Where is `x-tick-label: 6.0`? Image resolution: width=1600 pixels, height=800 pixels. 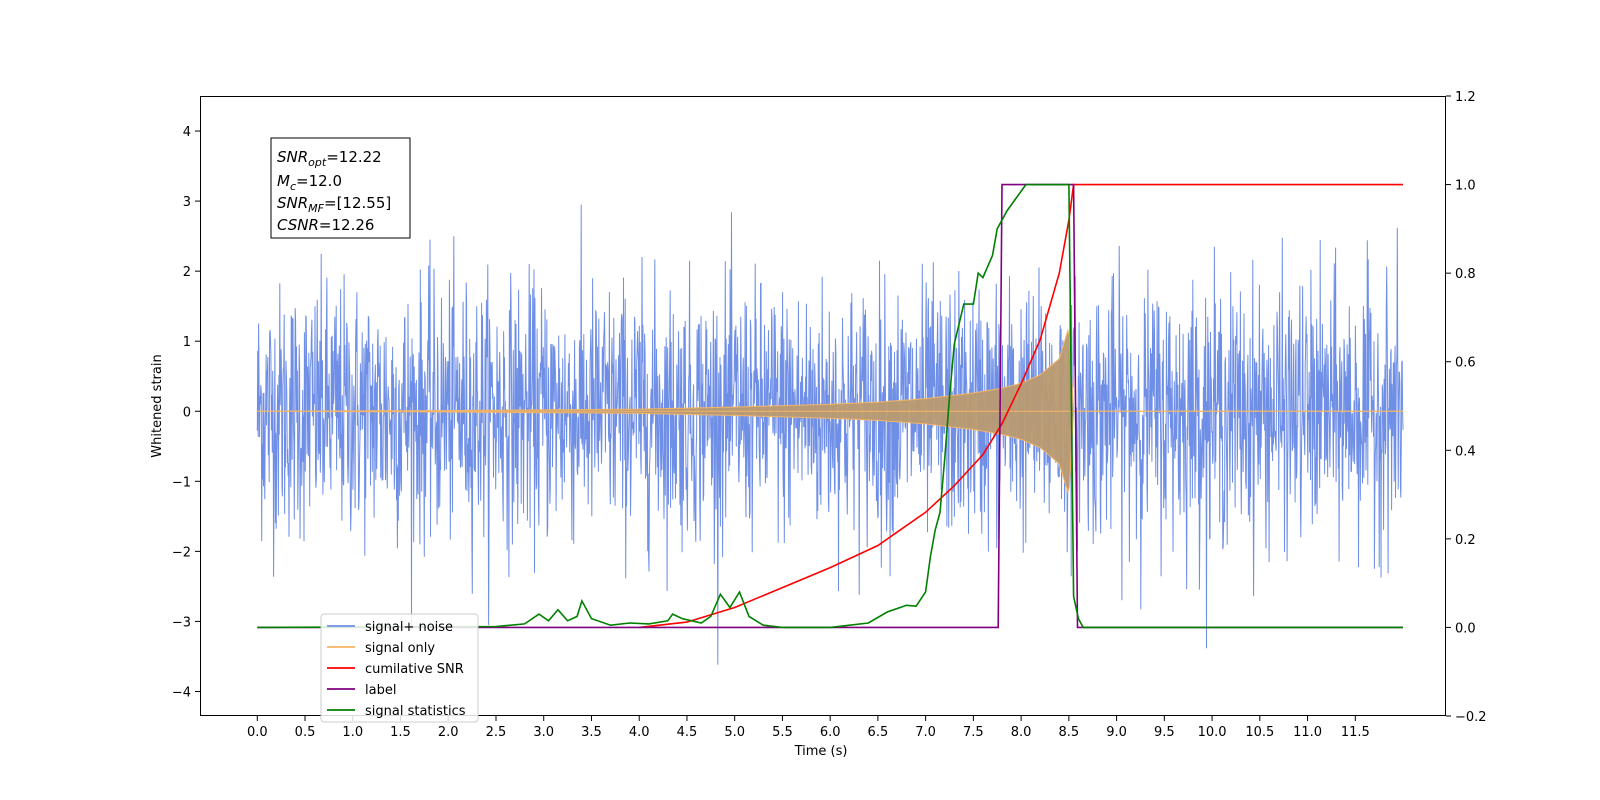
x-tick-label: 6.0 is located at coordinates (830, 732).